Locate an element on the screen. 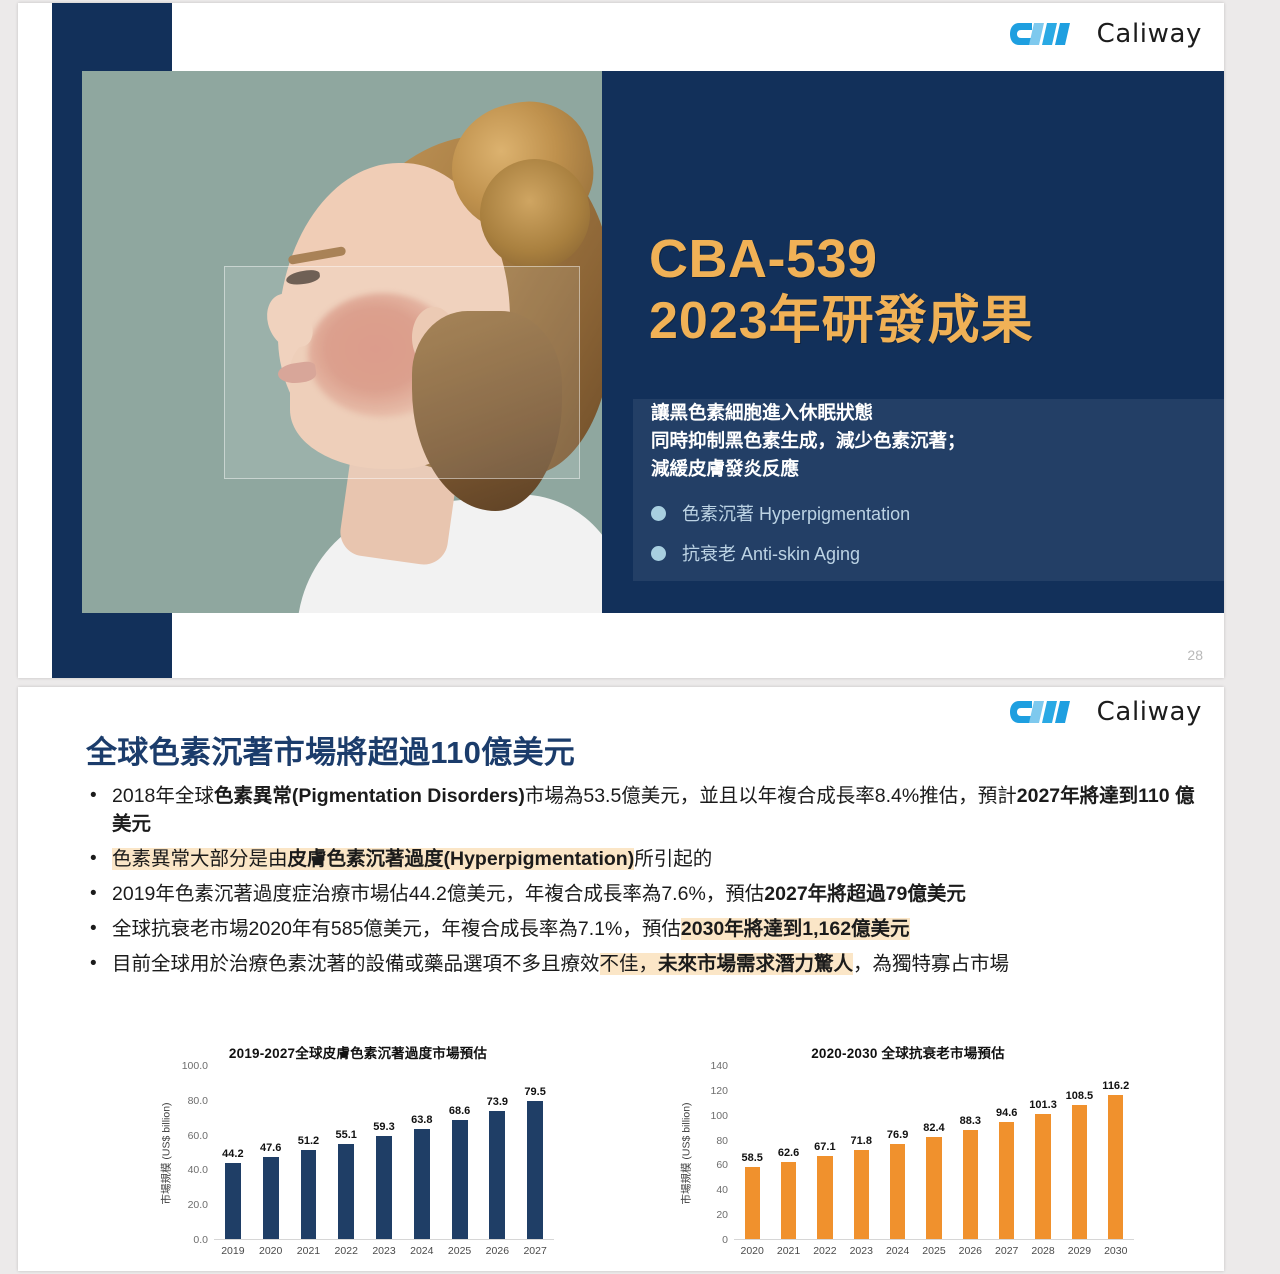  x-tick-label: 2026 is located at coordinates (497, 1251).